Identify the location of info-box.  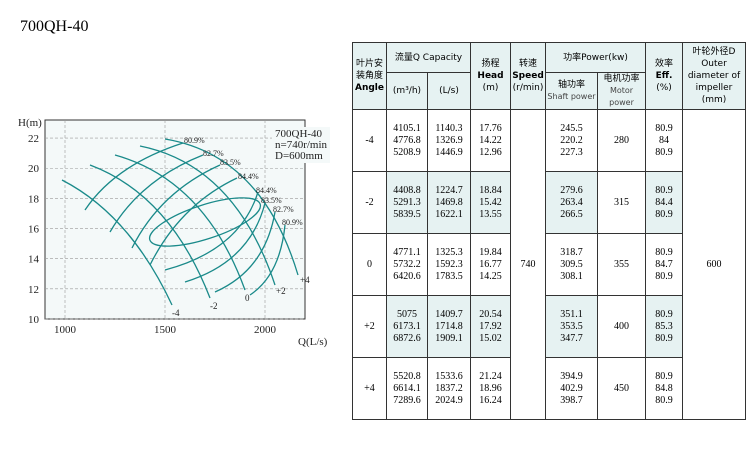
(301, 145).